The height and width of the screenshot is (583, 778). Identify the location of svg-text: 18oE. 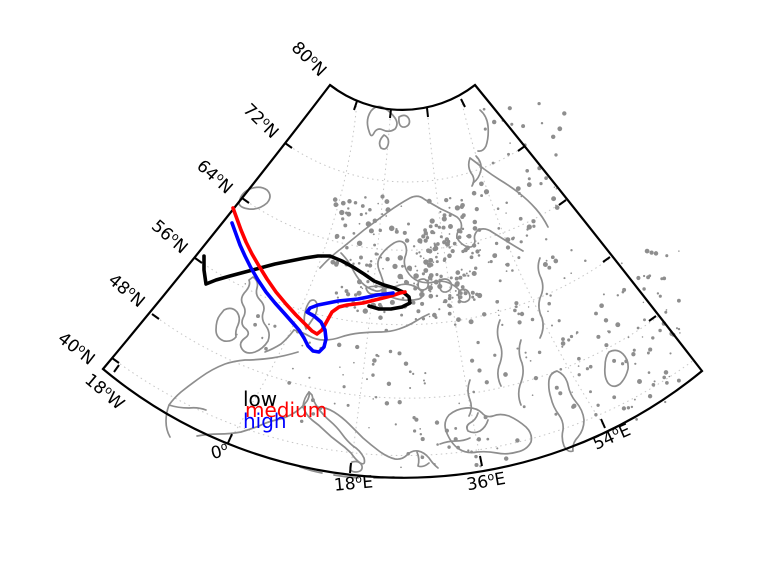
(353, 483).